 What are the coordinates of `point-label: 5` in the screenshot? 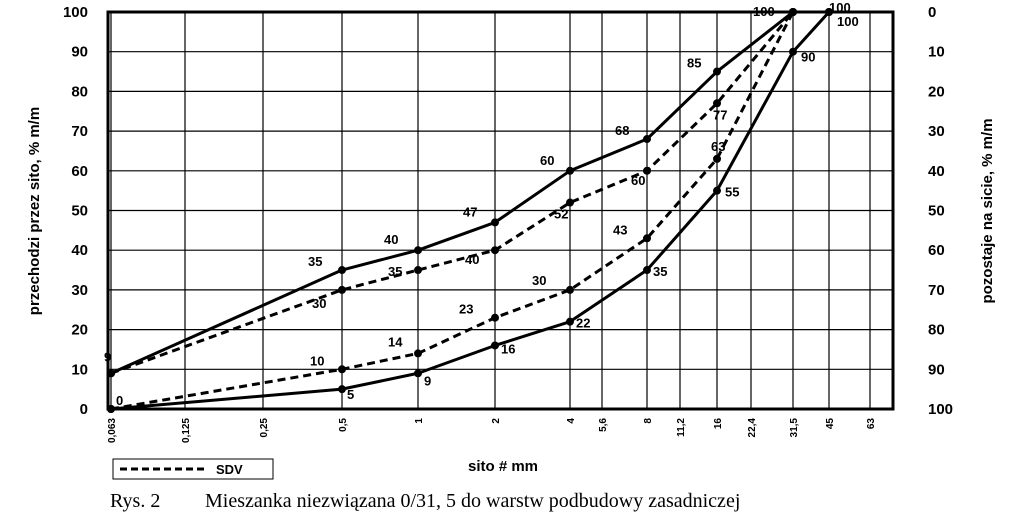 It's located at (350, 394).